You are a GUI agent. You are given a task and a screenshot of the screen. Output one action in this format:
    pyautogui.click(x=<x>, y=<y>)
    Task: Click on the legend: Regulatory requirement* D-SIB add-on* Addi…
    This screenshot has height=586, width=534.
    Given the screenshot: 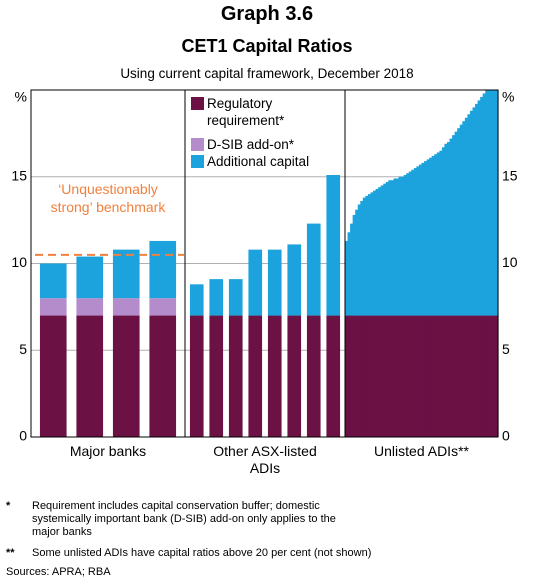 What is the action you would take?
    pyautogui.click(x=265, y=134)
    